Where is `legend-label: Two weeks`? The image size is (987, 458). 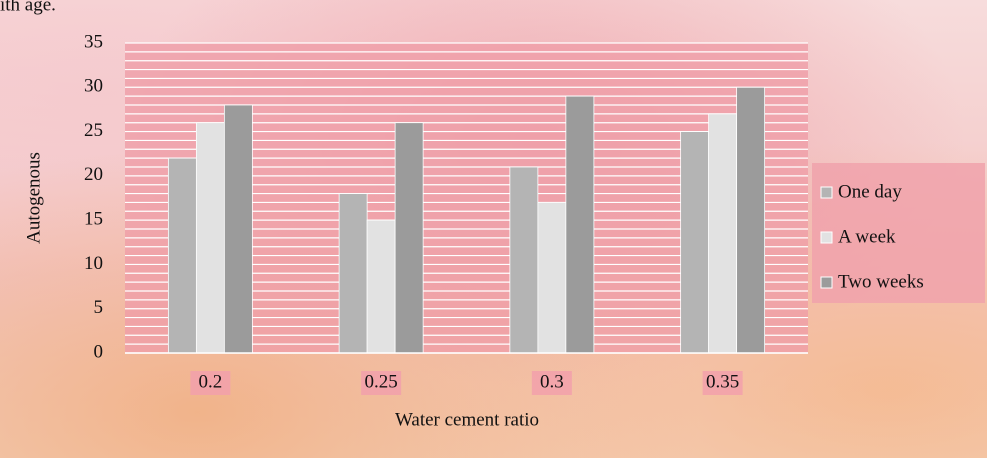
legend-label: Two weeks is located at coordinates (881, 281).